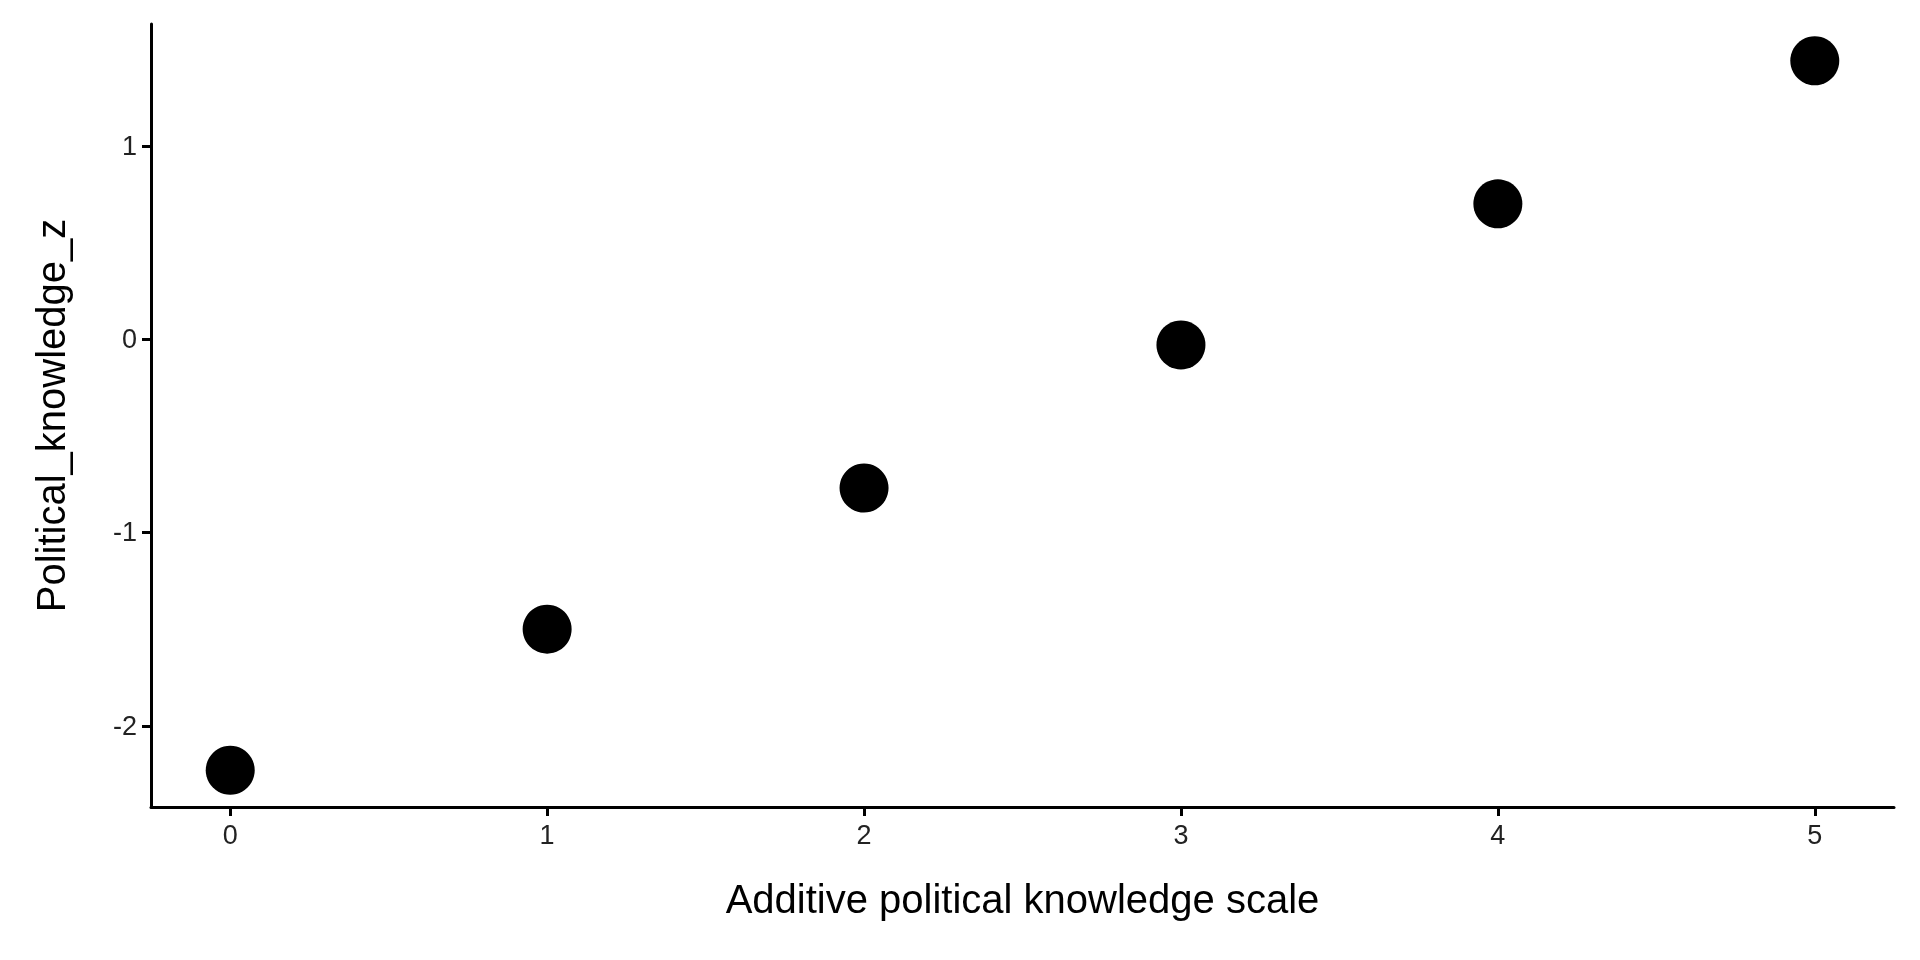 The width and height of the screenshot is (1920, 960). What do you see at coordinates (864, 834) in the screenshot?
I see `x-tick-label: 2` at bounding box center [864, 834].